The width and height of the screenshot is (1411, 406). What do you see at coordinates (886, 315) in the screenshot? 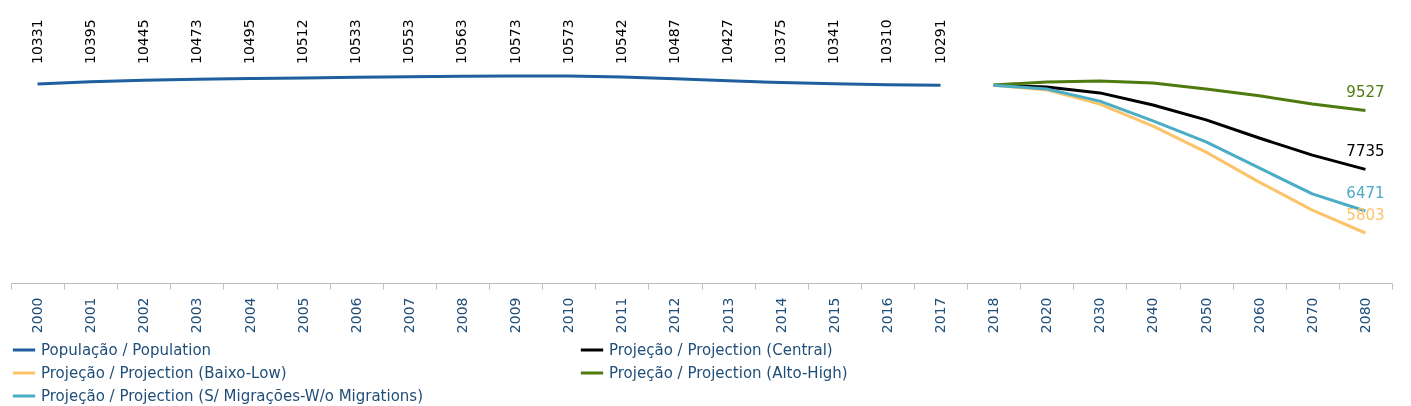
I see `x-tick-label: 2016` at bounding box center [886, 315].